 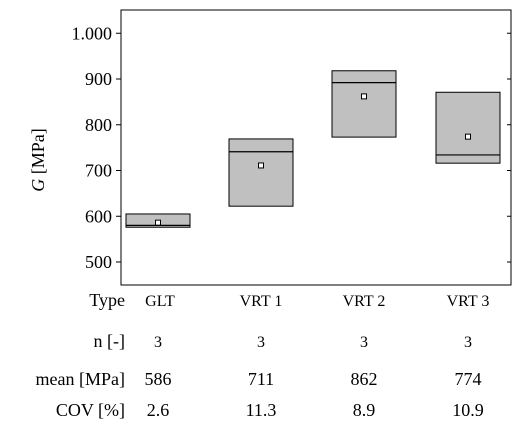 I want to click on table-row-label: Type, so click(x=107, y=300).